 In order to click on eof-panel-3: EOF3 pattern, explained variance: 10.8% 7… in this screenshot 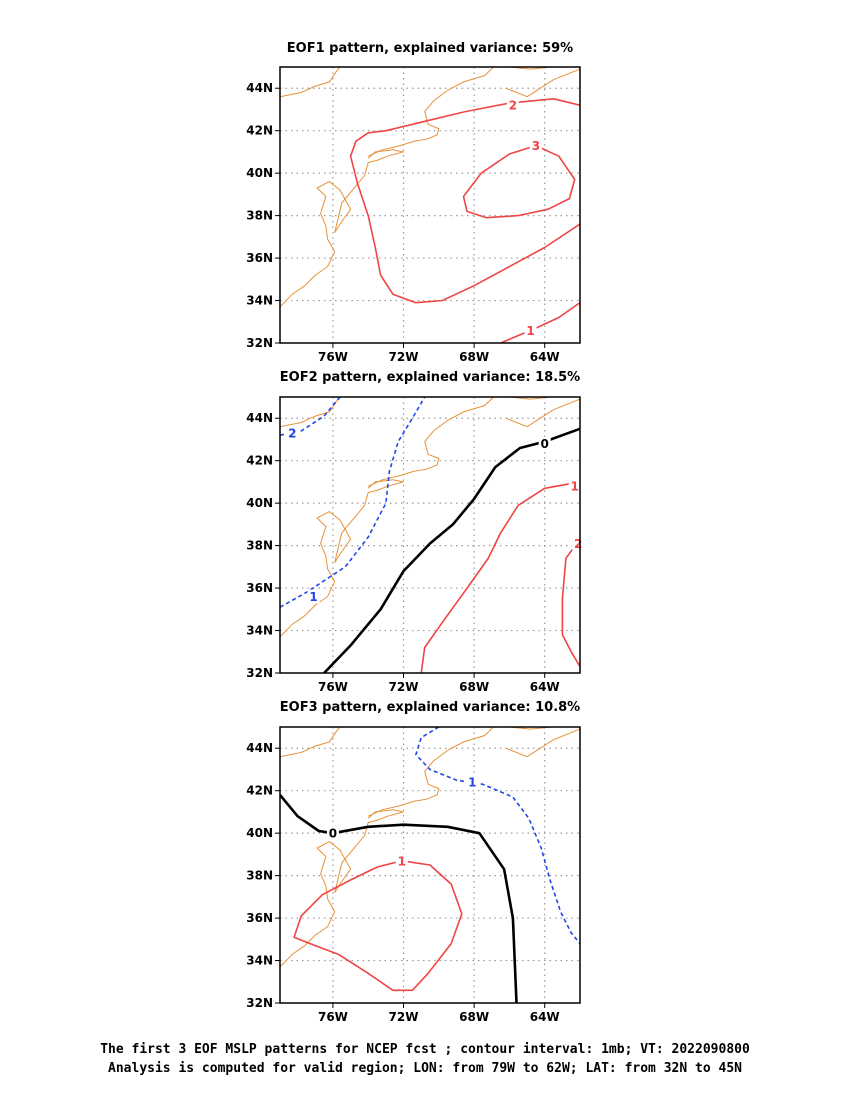, I will do `click(413, 862)`.